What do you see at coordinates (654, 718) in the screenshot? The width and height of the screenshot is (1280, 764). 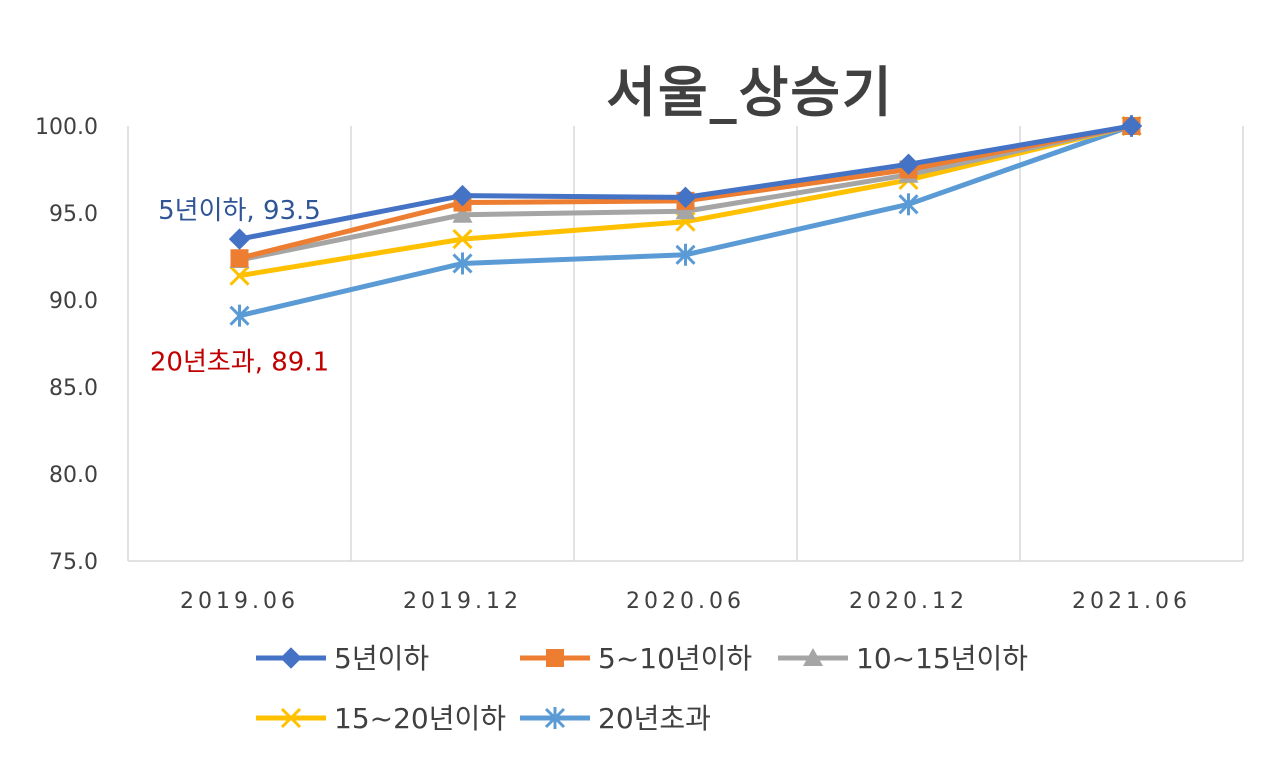 I see `legend-label: 20년초과` at bounding box center [654, 718].